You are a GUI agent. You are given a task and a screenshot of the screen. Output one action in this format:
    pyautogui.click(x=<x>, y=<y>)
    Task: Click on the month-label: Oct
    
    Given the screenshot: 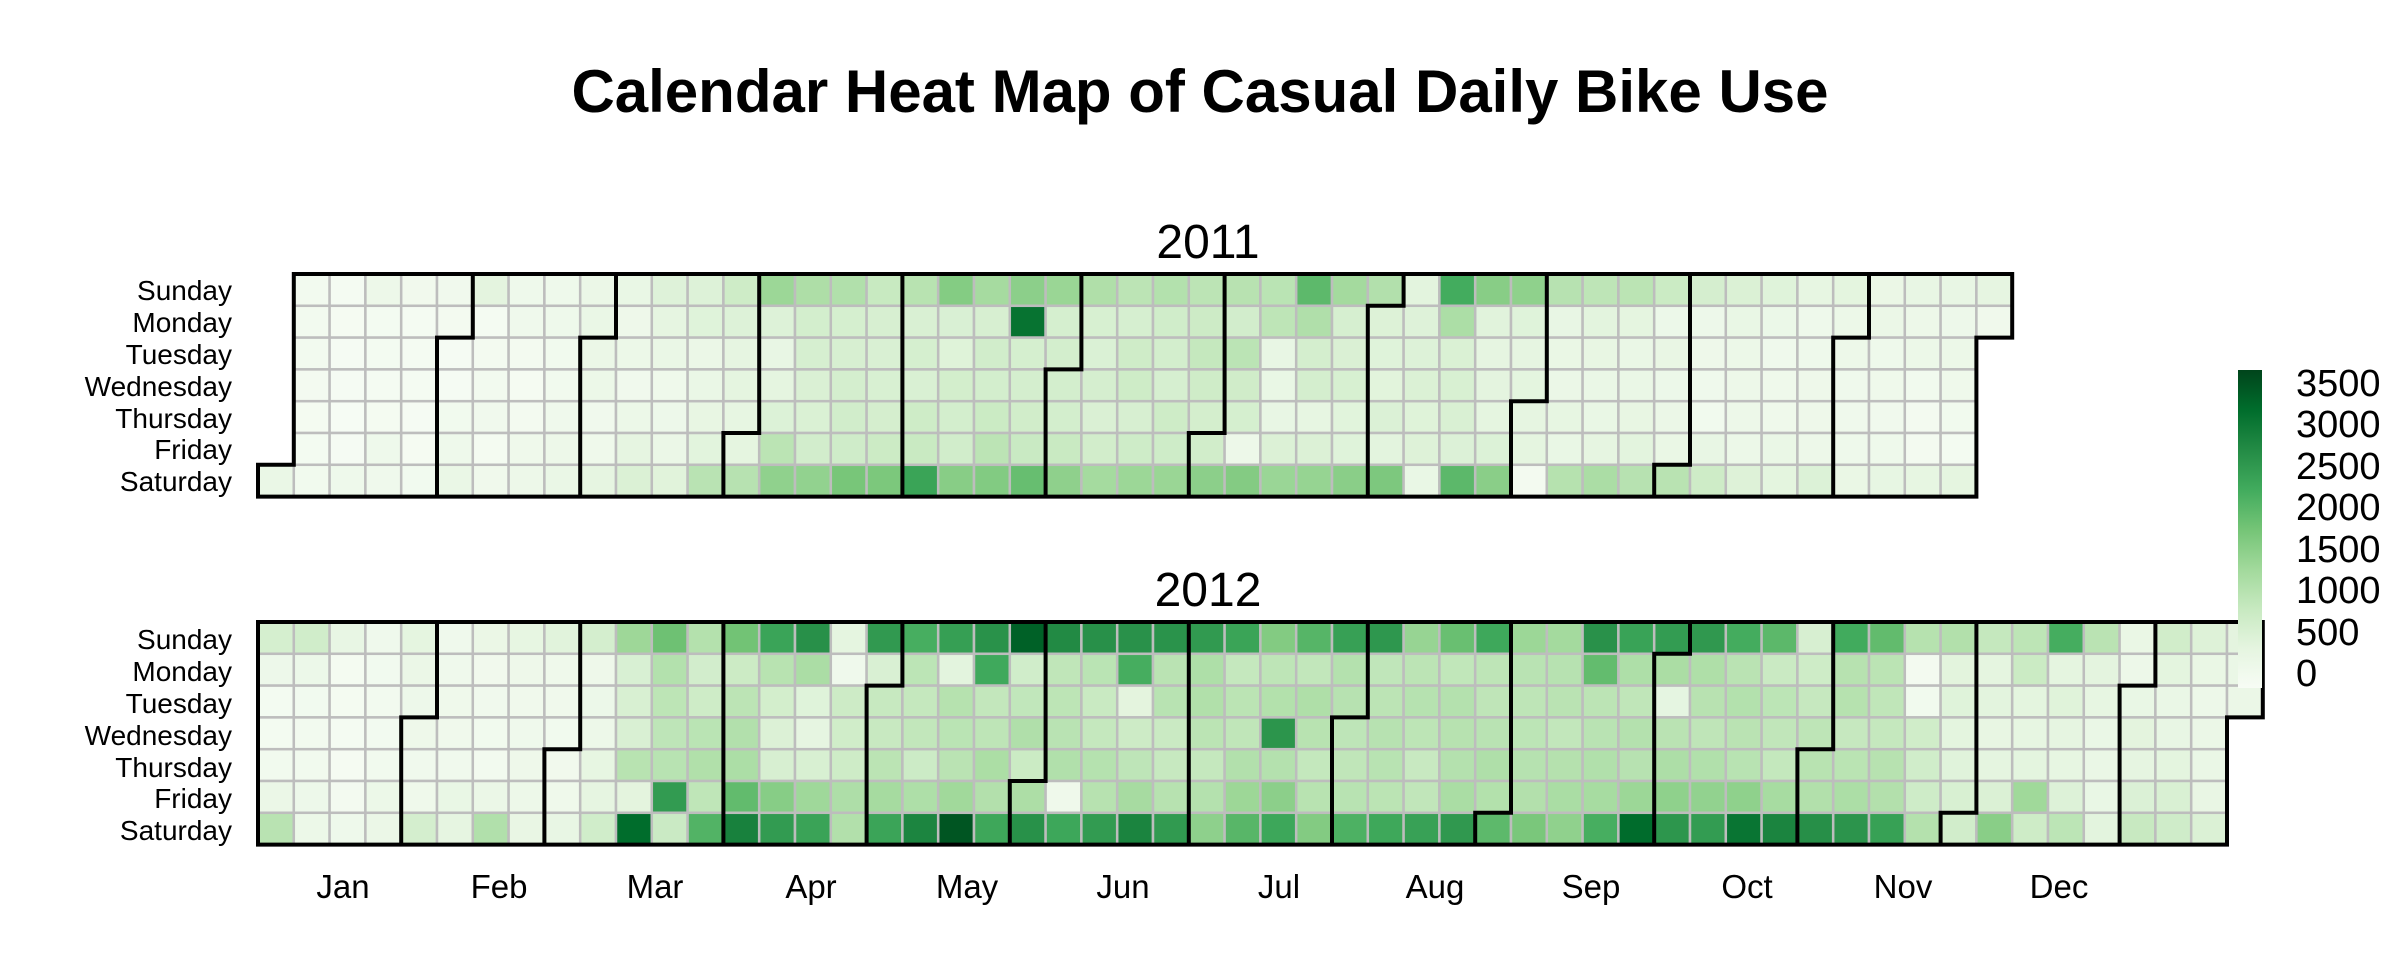 What is the action you would take?
    pyautogui.click(x=1746, y=886)
    